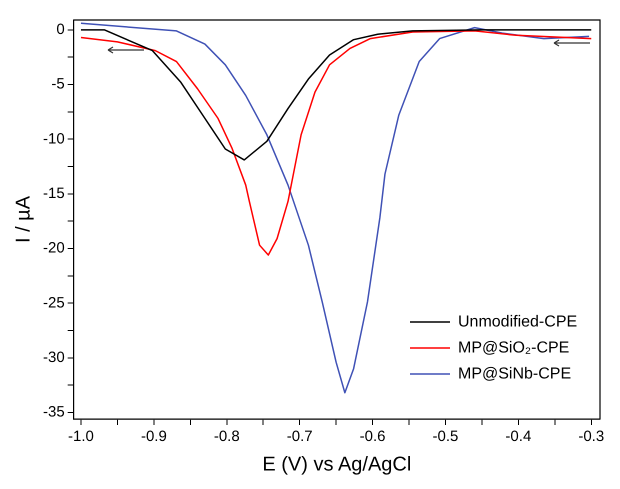 Image resolution: width=620 pixels, height=489 pixels. I want to click on x-tick-label: -1.0, so click(81, 437).